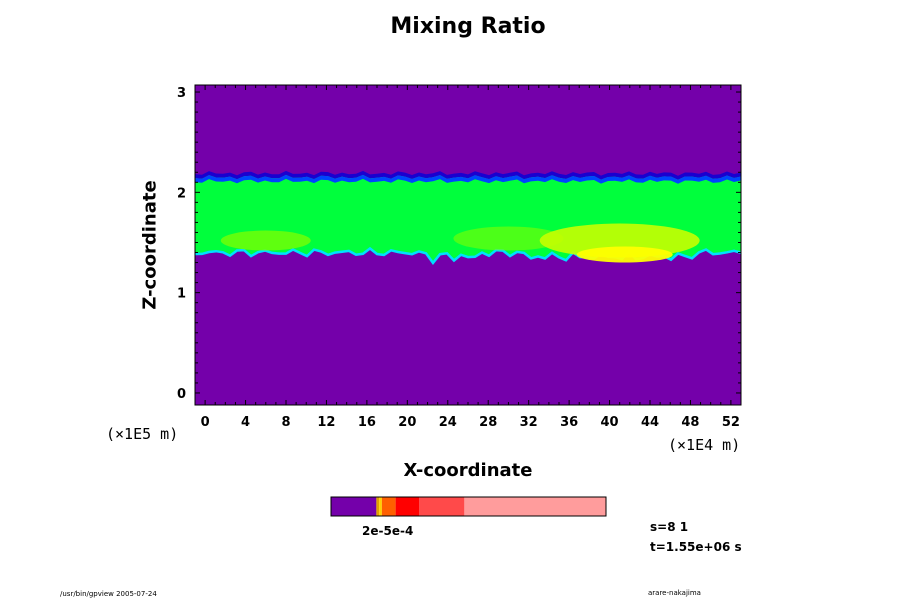 The width and height of the screenshot is (900, 600). What do you see at coordinates (508, 238) in the screenshot?
I see `light-patch-mid` at bounding box center [508, 238].